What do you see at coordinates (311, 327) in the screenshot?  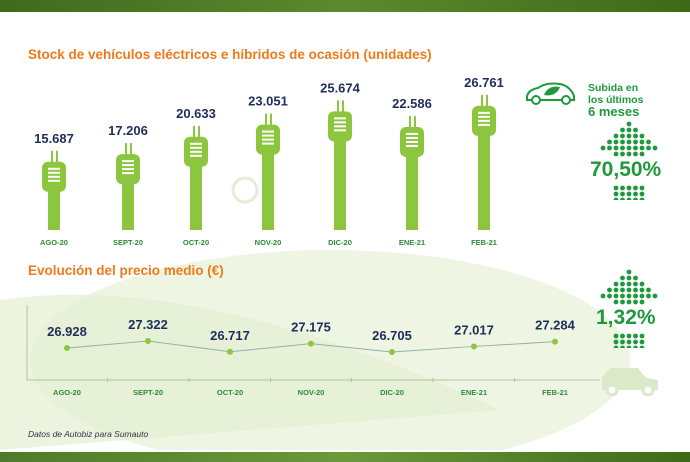 I see `point-value-label: 27.175` at bounding box center [311, 327].